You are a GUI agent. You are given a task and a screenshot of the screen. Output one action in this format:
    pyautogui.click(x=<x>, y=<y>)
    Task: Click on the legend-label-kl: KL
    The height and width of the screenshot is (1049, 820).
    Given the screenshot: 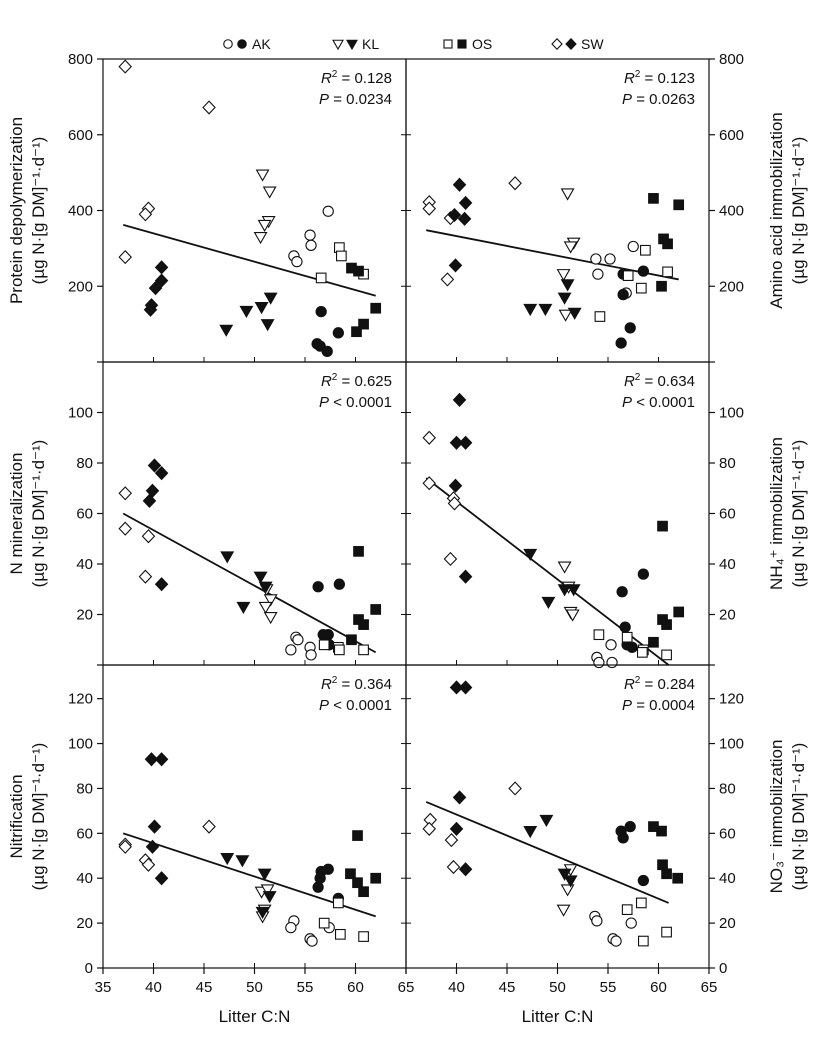 What is the action you would take?
    pyautogui.click(x=370, y=44)
    